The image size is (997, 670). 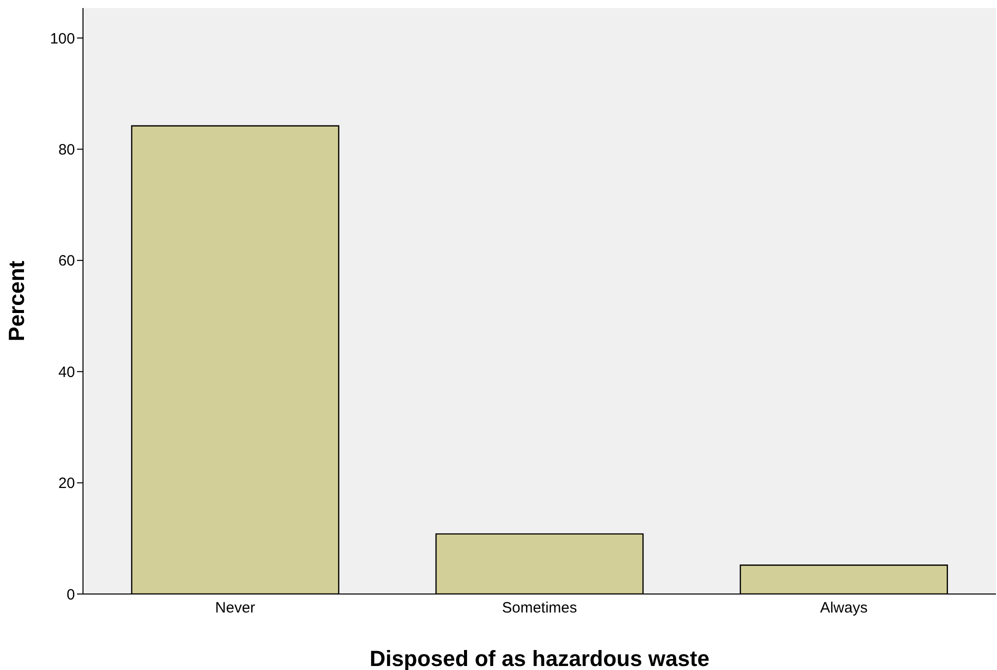 What do you see at coordinates (70, 595) in the screenshot?
I see `y-tick-label: 0` at bounding box center [70, 595].